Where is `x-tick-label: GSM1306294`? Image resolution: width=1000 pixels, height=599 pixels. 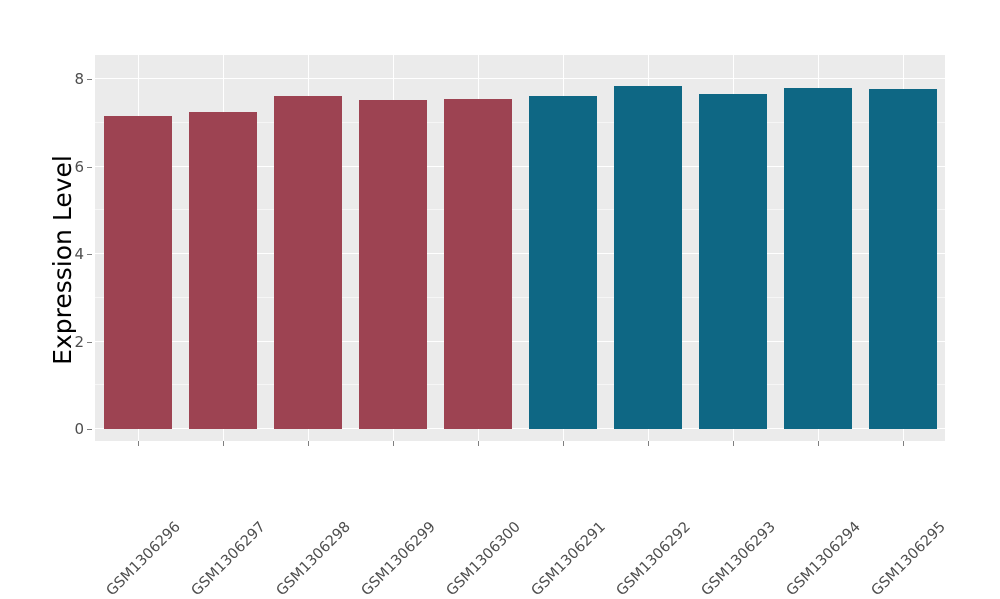
x-tick-label: GSM1306294 is located at coordinates (857, 524).